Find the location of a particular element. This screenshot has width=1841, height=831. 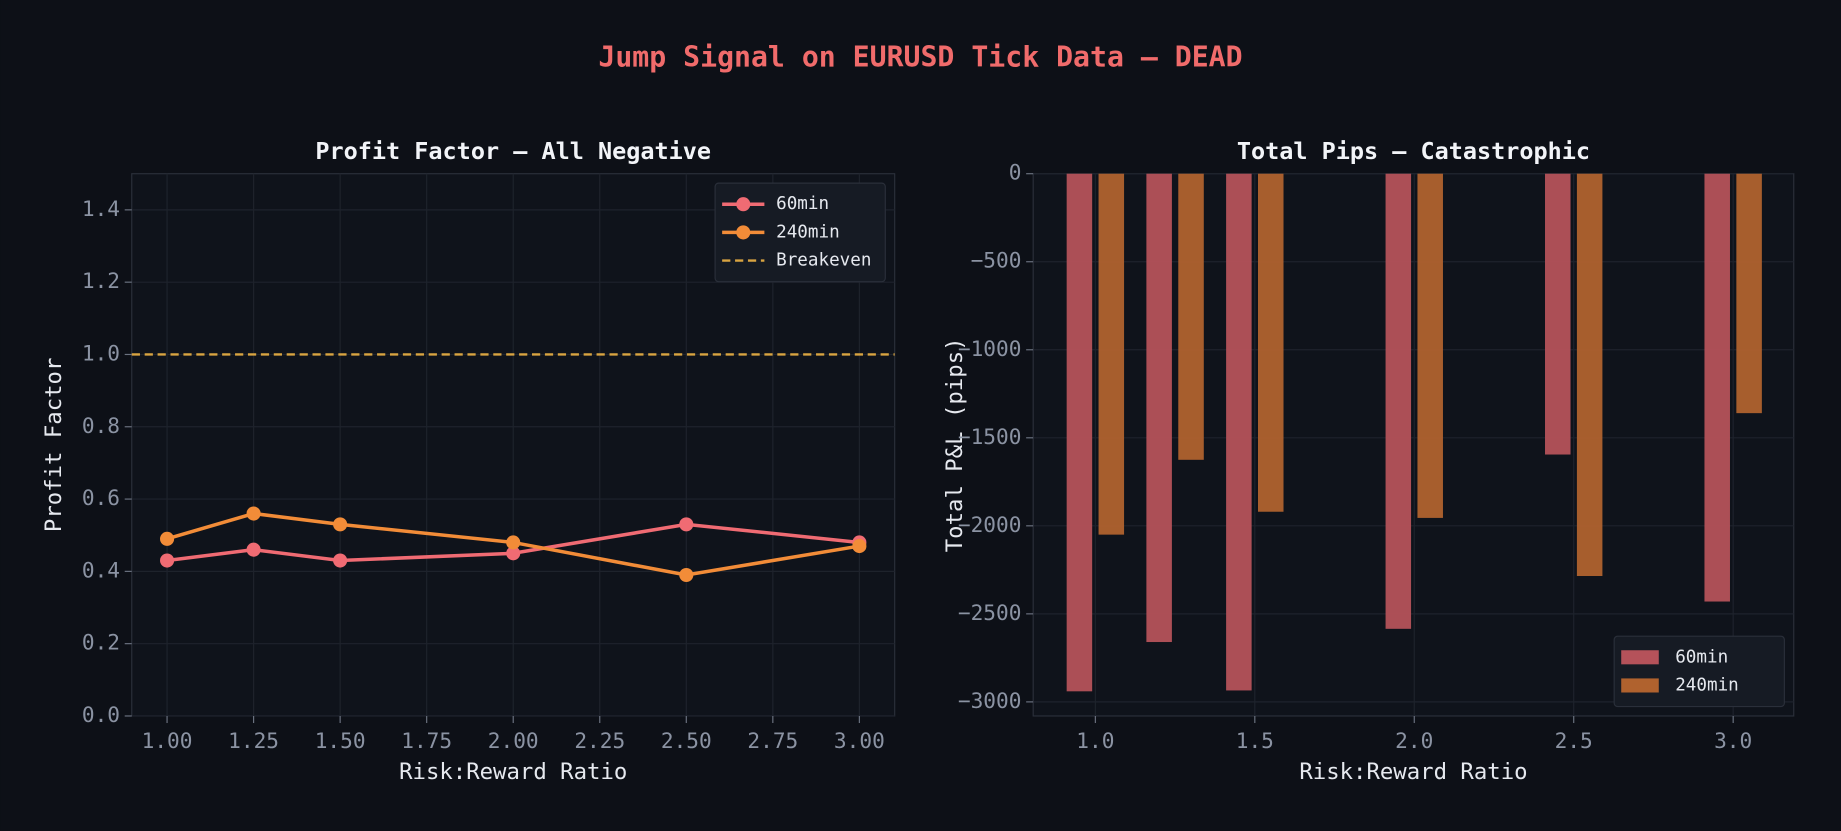

x-tick-label: 2.0 is located at coordinates (1414, 740).